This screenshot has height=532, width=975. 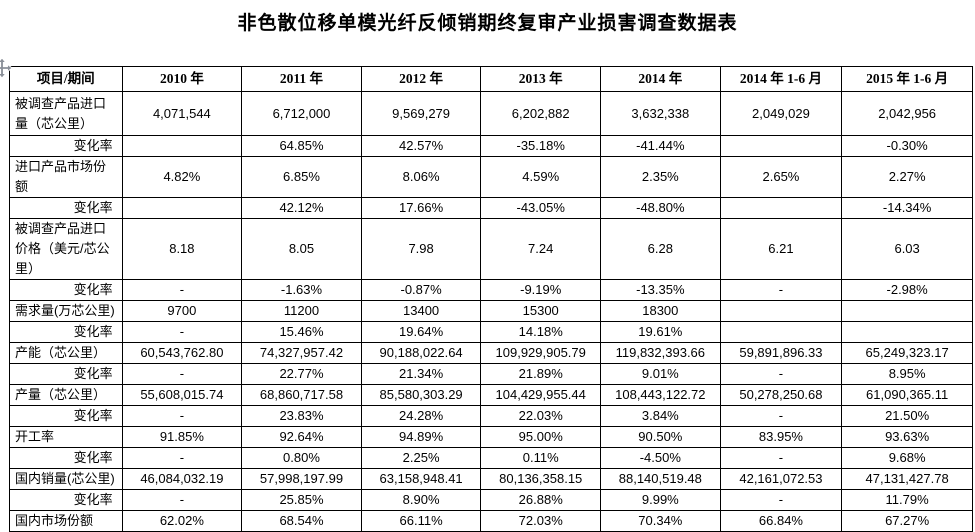 I want to click on data-cell: 11.79%, so click(x=907, y=500).